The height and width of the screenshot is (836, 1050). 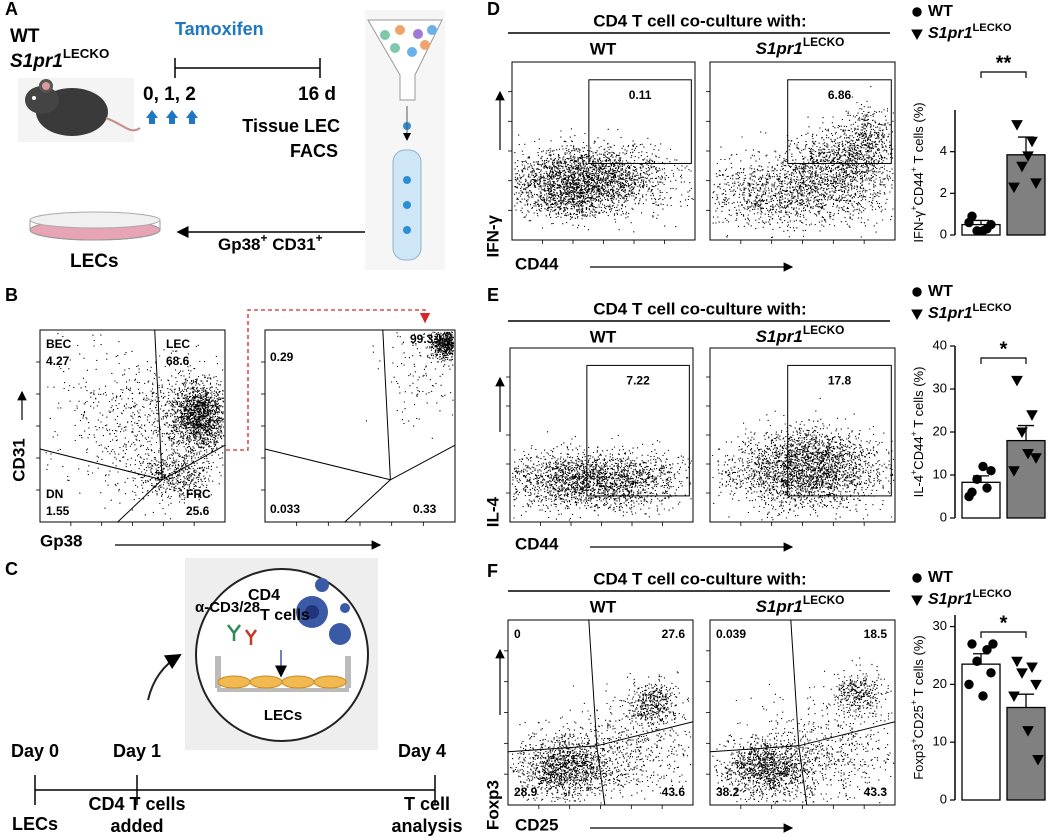 What do you see at coordinates (492, 571) in the screenshot?
I see `panel-label: F` at bounding box center [492, 571].